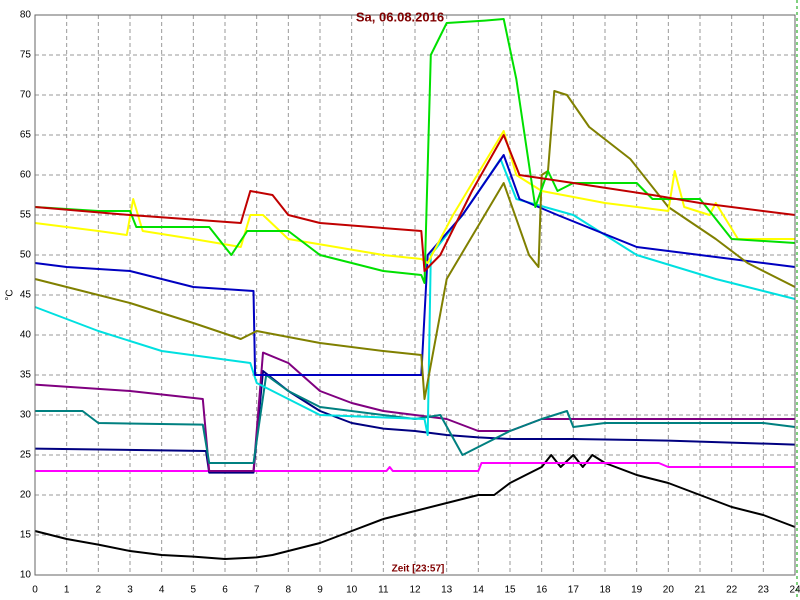 Image resolution: width=800 pixels, height=600 pixels. Describe the element at coordinates (26, 495) in the screenshot. I see `y-tick-label: 20` at that location.